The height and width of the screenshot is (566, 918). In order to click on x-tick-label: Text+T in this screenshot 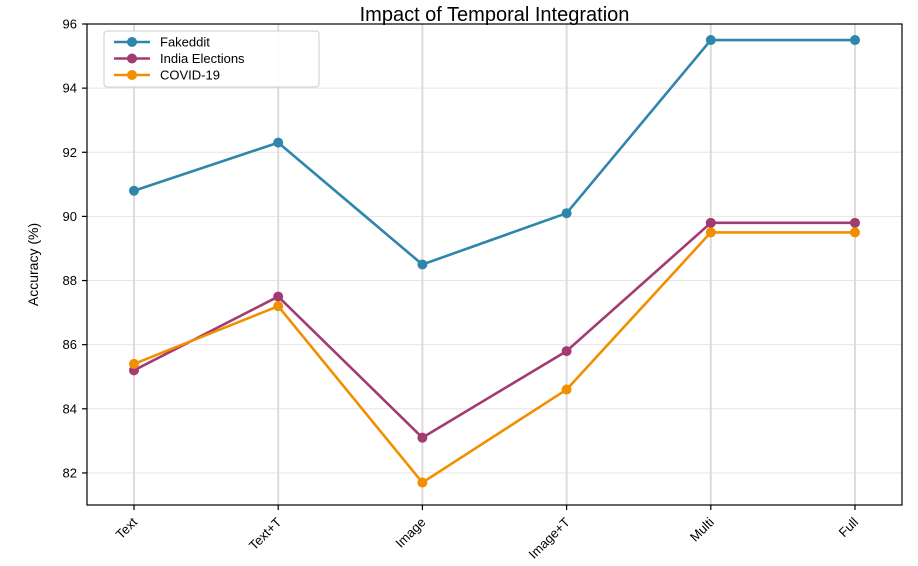, I will do `click(265, 533)`.